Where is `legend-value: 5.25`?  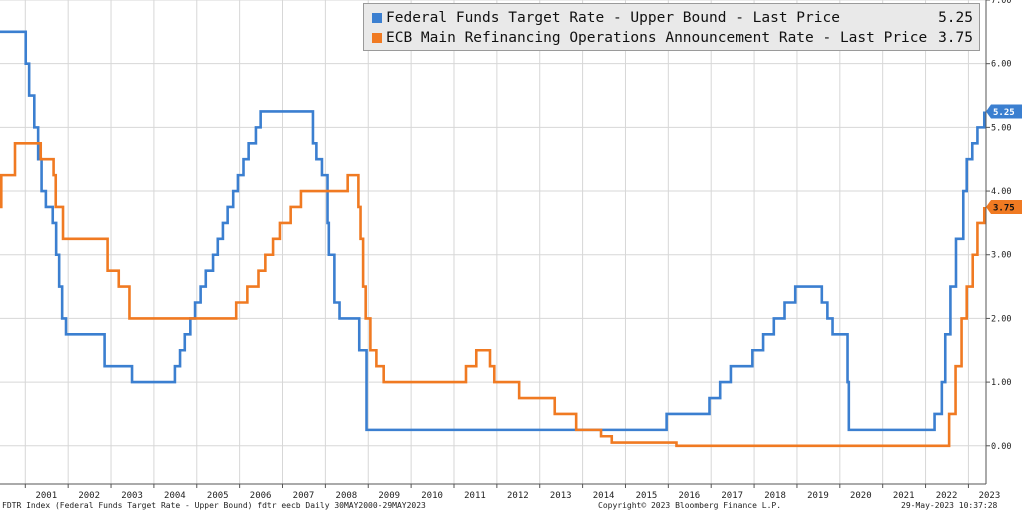 legend-value: 5.25 is located at coordinates (955, 18).